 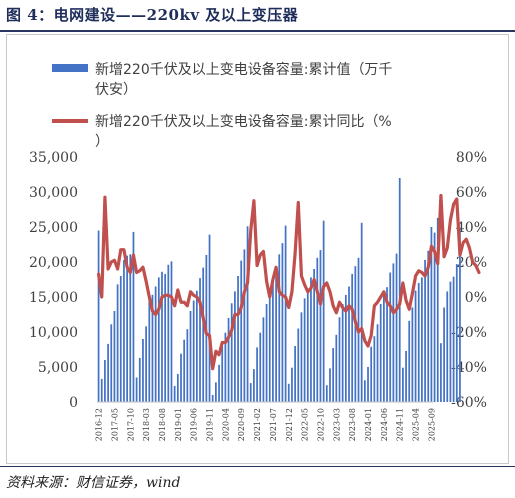 What do you see at coordinates (352, 424) in the screenshot?
I see `x-tick-label: 2023-08` at bounding box center [352, 424].